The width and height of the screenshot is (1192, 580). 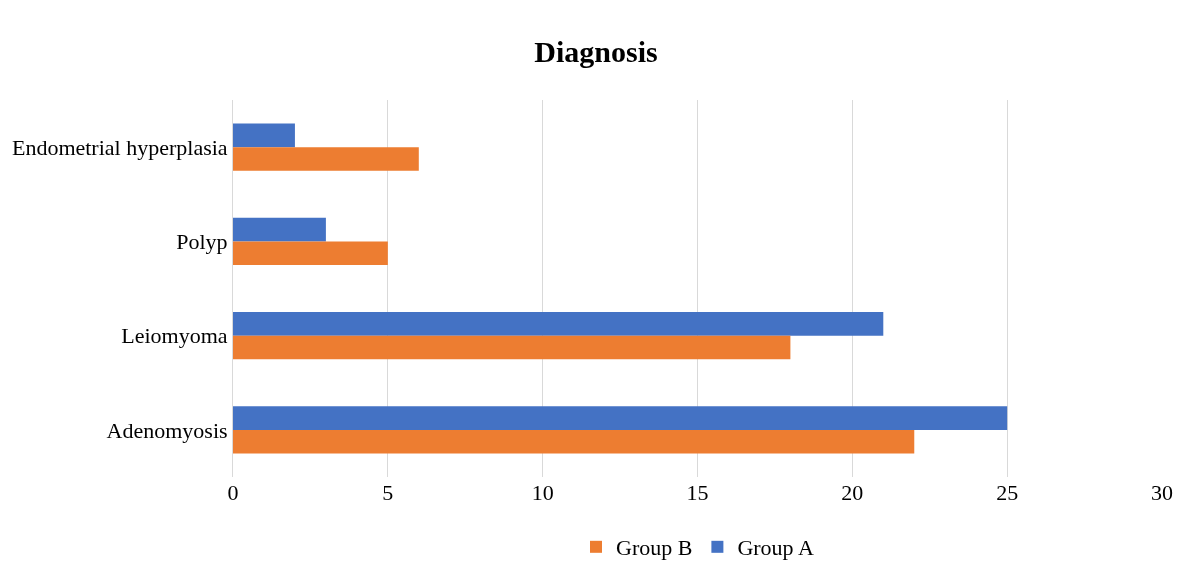 What do you see at coordinates (596, 51) in the screenshot?
I see `chart-title: Diagnosis` at bounding box center [596, 51].